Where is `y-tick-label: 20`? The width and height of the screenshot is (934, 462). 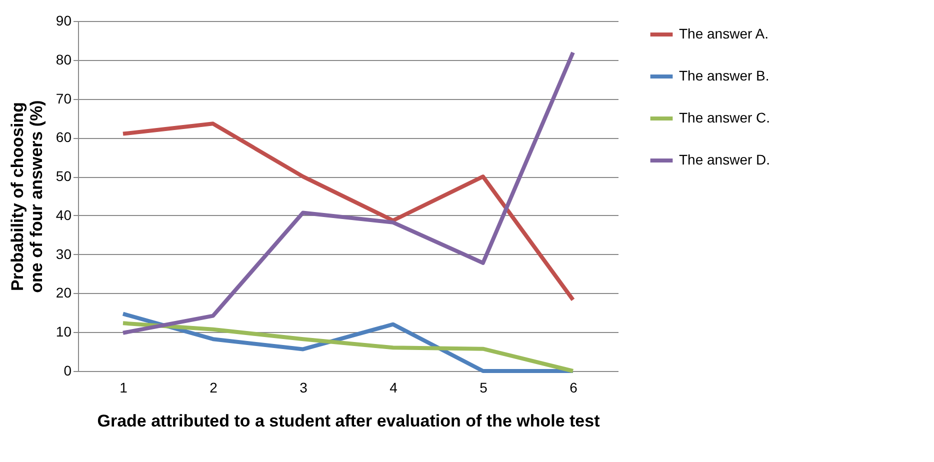
y-tick-label: 20 is located at coordinates (64, 292).